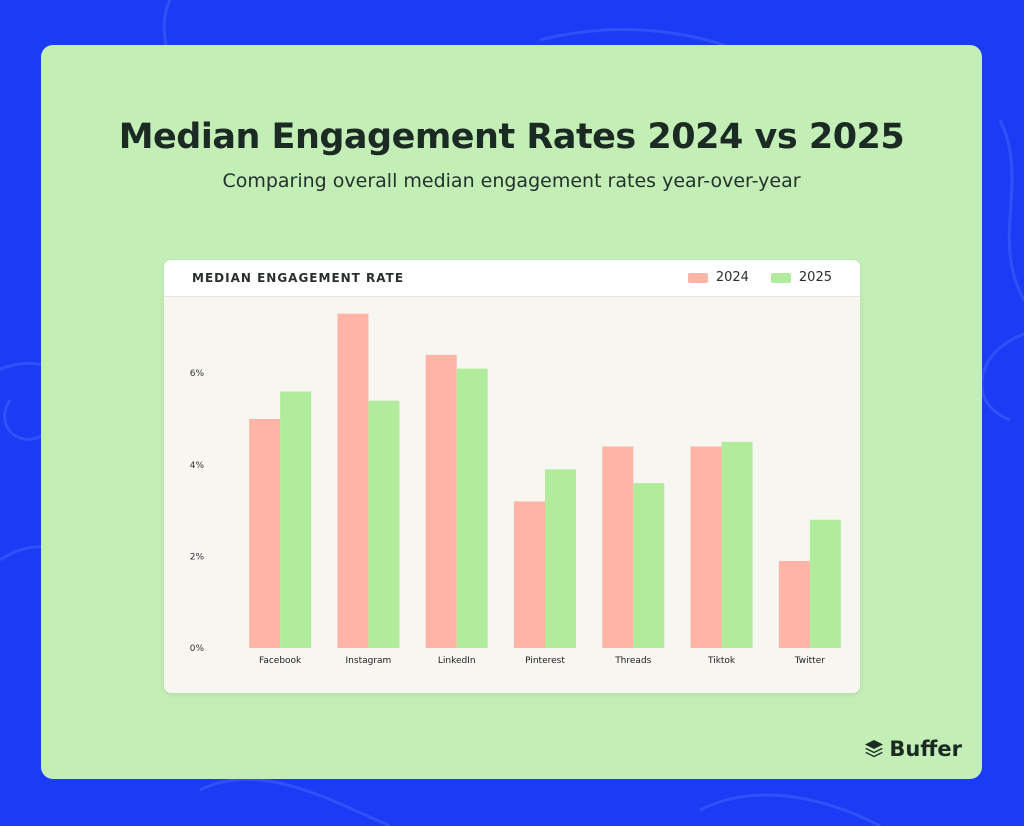  I want to click on y-tick-label: 0%, so click(197, 649).